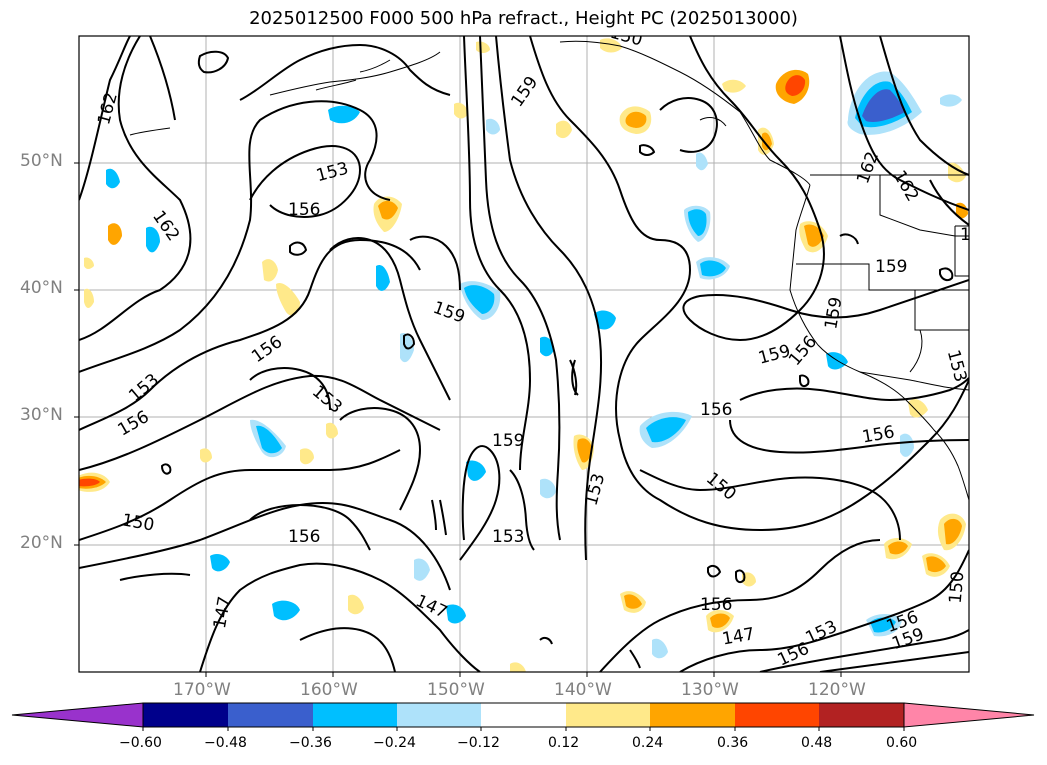 This screenshot has height=765, width=1047. What do you see at coordinates (329, 690) in the screenshot?
I see `lon-label-160w: 160°W` at bounding box center [329, 690].